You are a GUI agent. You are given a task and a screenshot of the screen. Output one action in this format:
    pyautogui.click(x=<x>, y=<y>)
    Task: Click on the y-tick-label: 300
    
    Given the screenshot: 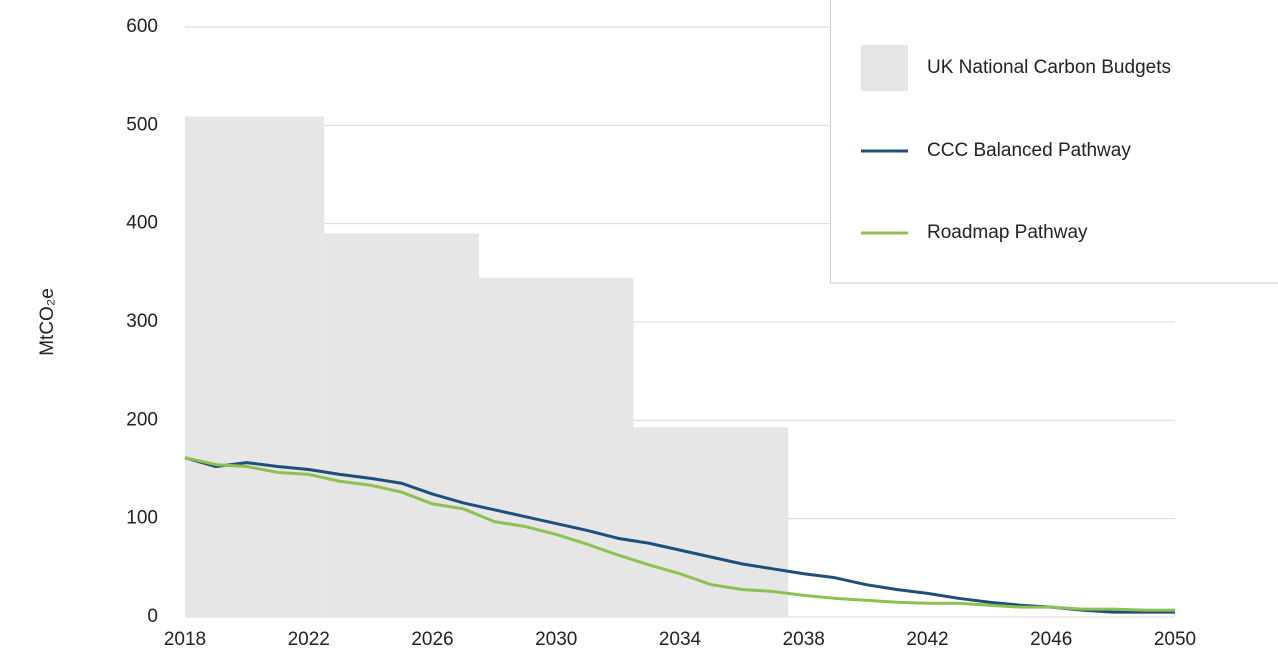 What is the action you would take?
    pyautogui.click(x=142, y=321)
    